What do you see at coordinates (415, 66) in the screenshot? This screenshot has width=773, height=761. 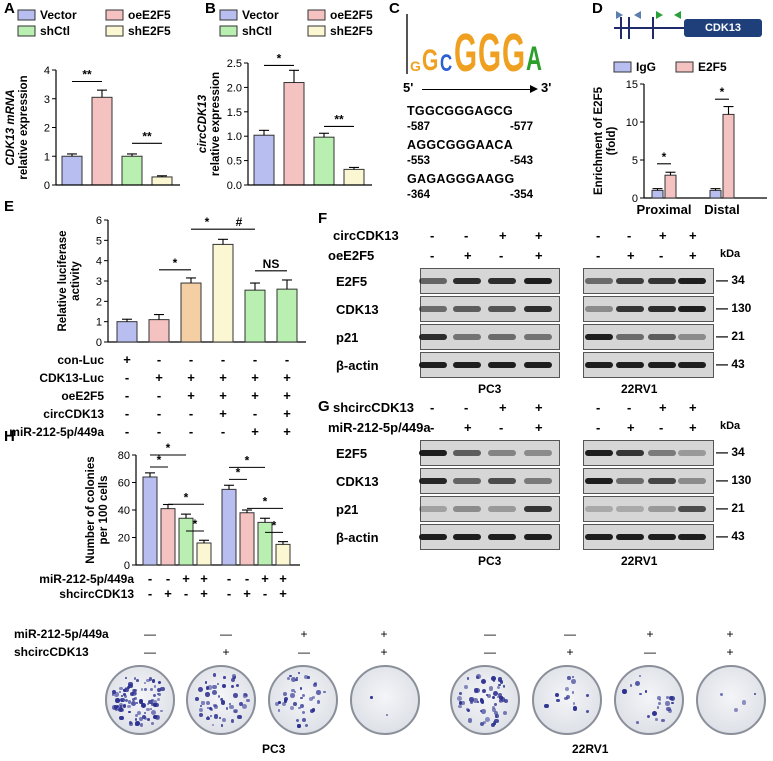 I see `logo-g1: G` at bounding box center [415, 66].